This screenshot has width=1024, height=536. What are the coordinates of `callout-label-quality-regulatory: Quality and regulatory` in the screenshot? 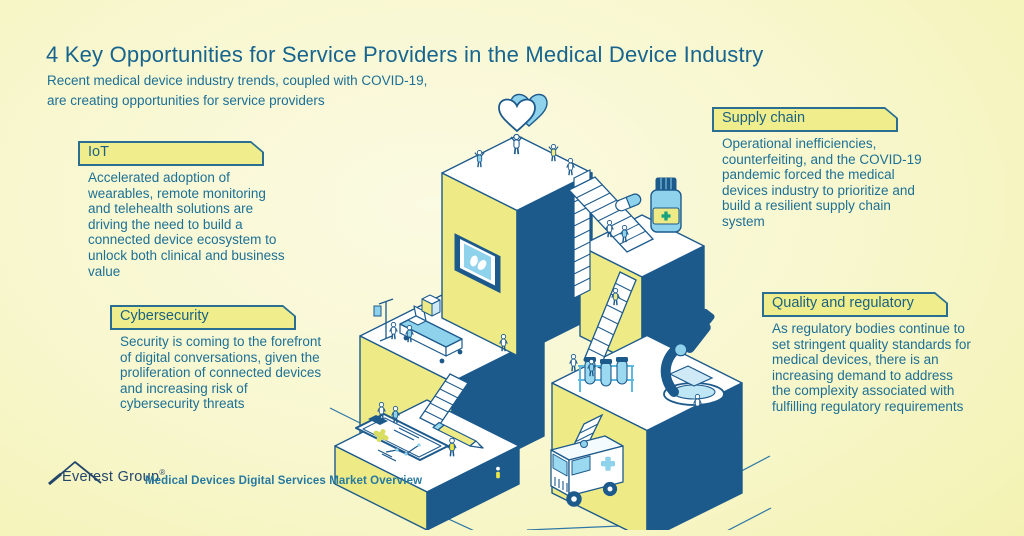 It's located at (843, 303).